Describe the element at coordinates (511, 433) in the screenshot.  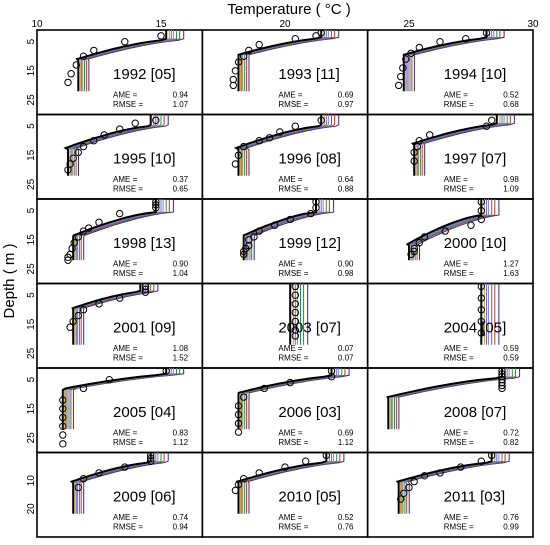
I see `ame-value: 0.72` at that location.